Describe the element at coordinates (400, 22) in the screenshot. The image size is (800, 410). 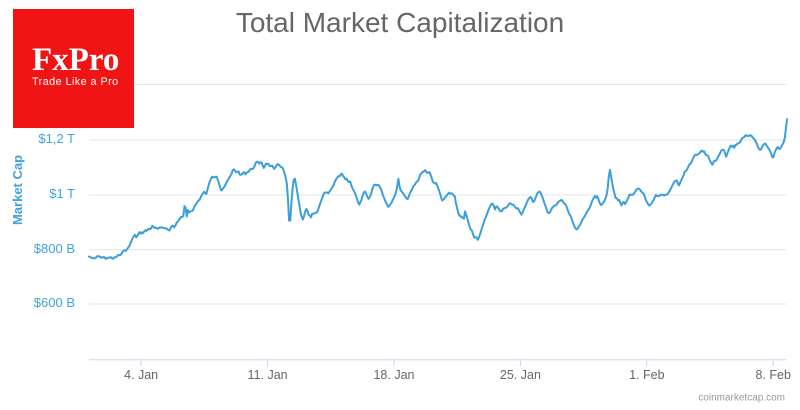
I see `svg-text: Total Market Capitalization` at that location.